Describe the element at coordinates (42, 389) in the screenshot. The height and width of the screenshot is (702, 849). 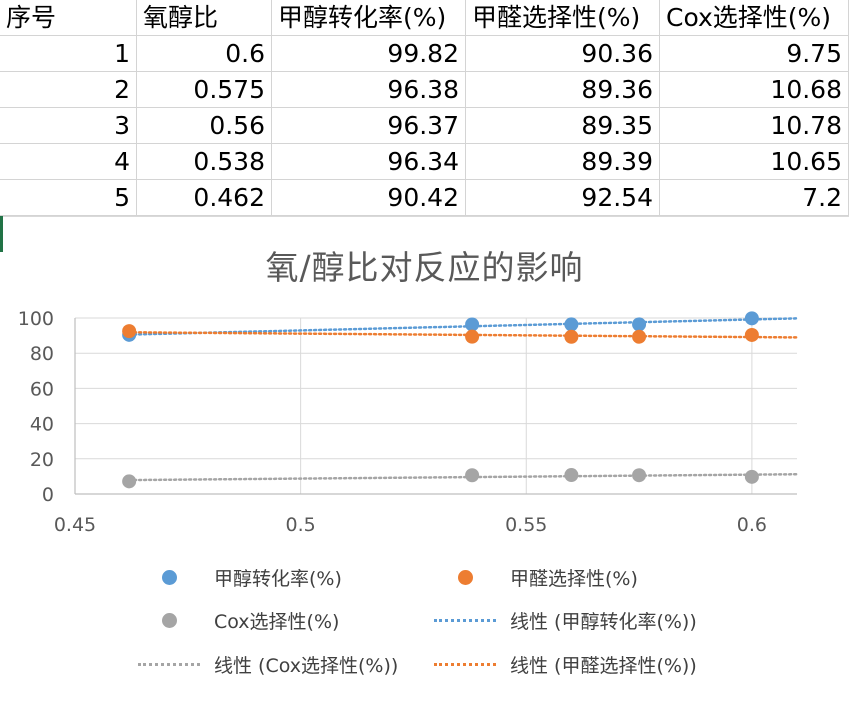
I see `y-tick-label: 60` at that location.